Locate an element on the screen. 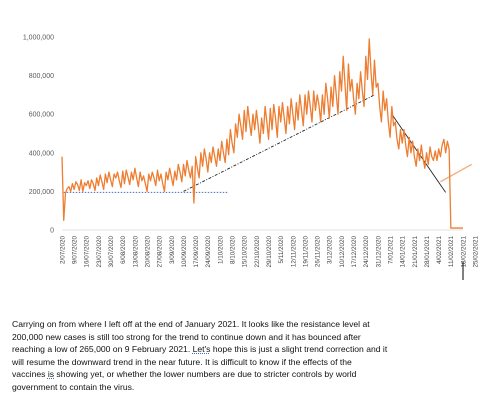 The image size is (480, 413). x-tick-label: 25/02/2021 is located at coordinates (476, 252).